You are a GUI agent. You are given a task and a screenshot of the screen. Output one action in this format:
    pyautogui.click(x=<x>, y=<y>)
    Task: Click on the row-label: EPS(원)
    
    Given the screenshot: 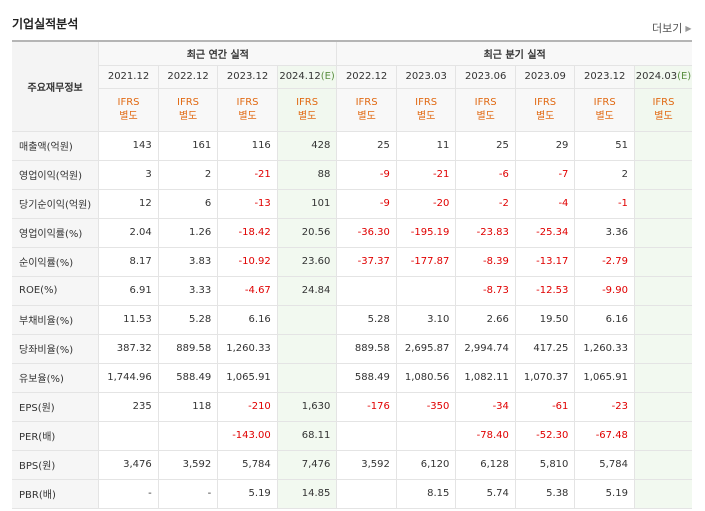 What is the action you would take?
    pyautogui.click(x=56, y=406)
    